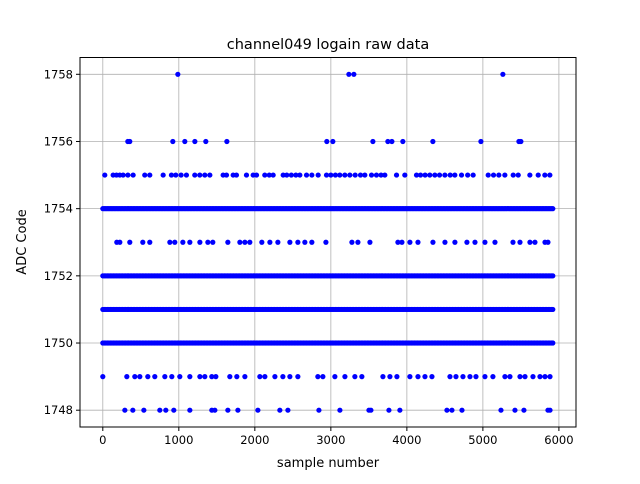 This screenshot has height=484, width=640. I want to click on x-tick-label: 3000, so click(330, 440).